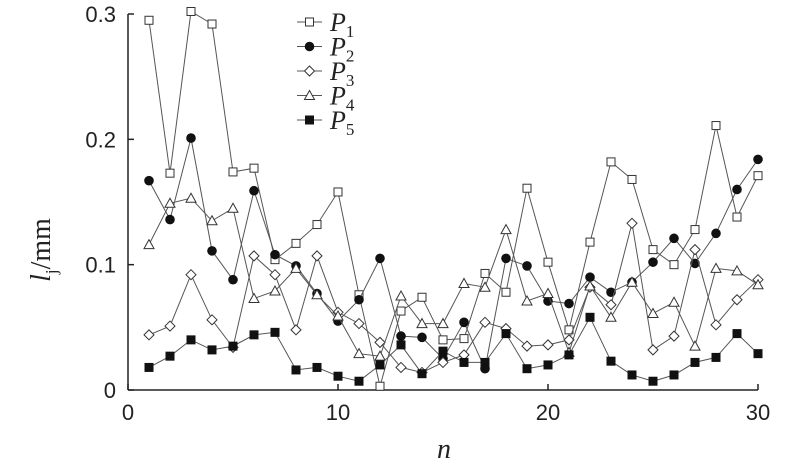 The width and height of the screenshot is (800, 469). What do you see at coordinates (350, 129) in the screenshot?
I see `legend-label-sub: 5` at bounding box center [350, 129].